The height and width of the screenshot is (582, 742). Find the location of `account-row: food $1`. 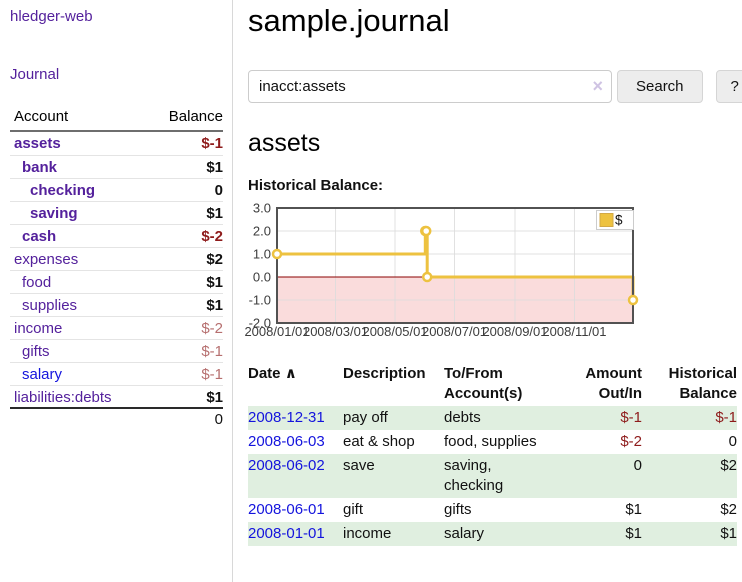

account-row: food $1 is located at coordinates (116, 281).